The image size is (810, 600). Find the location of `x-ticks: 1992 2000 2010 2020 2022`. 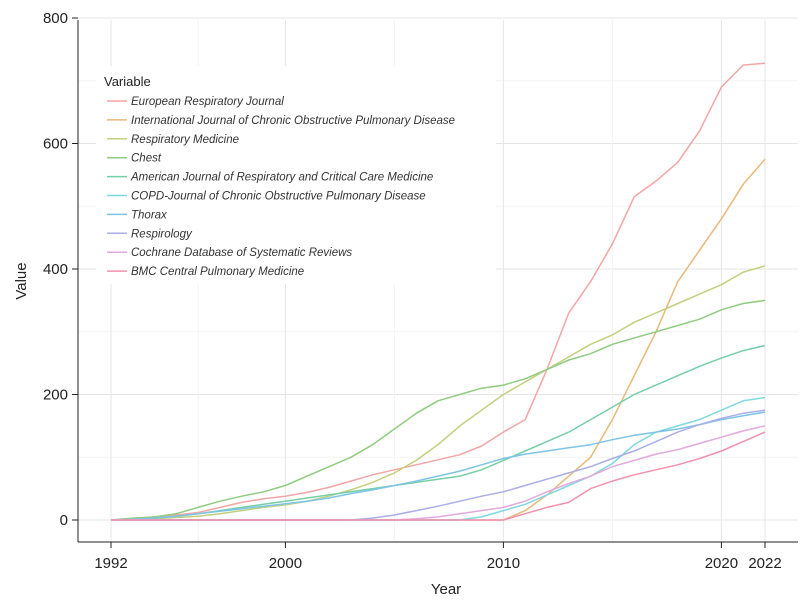

x-ticks: 1992 2000 2010 2020 2022 is located at coordinates (438, 557).